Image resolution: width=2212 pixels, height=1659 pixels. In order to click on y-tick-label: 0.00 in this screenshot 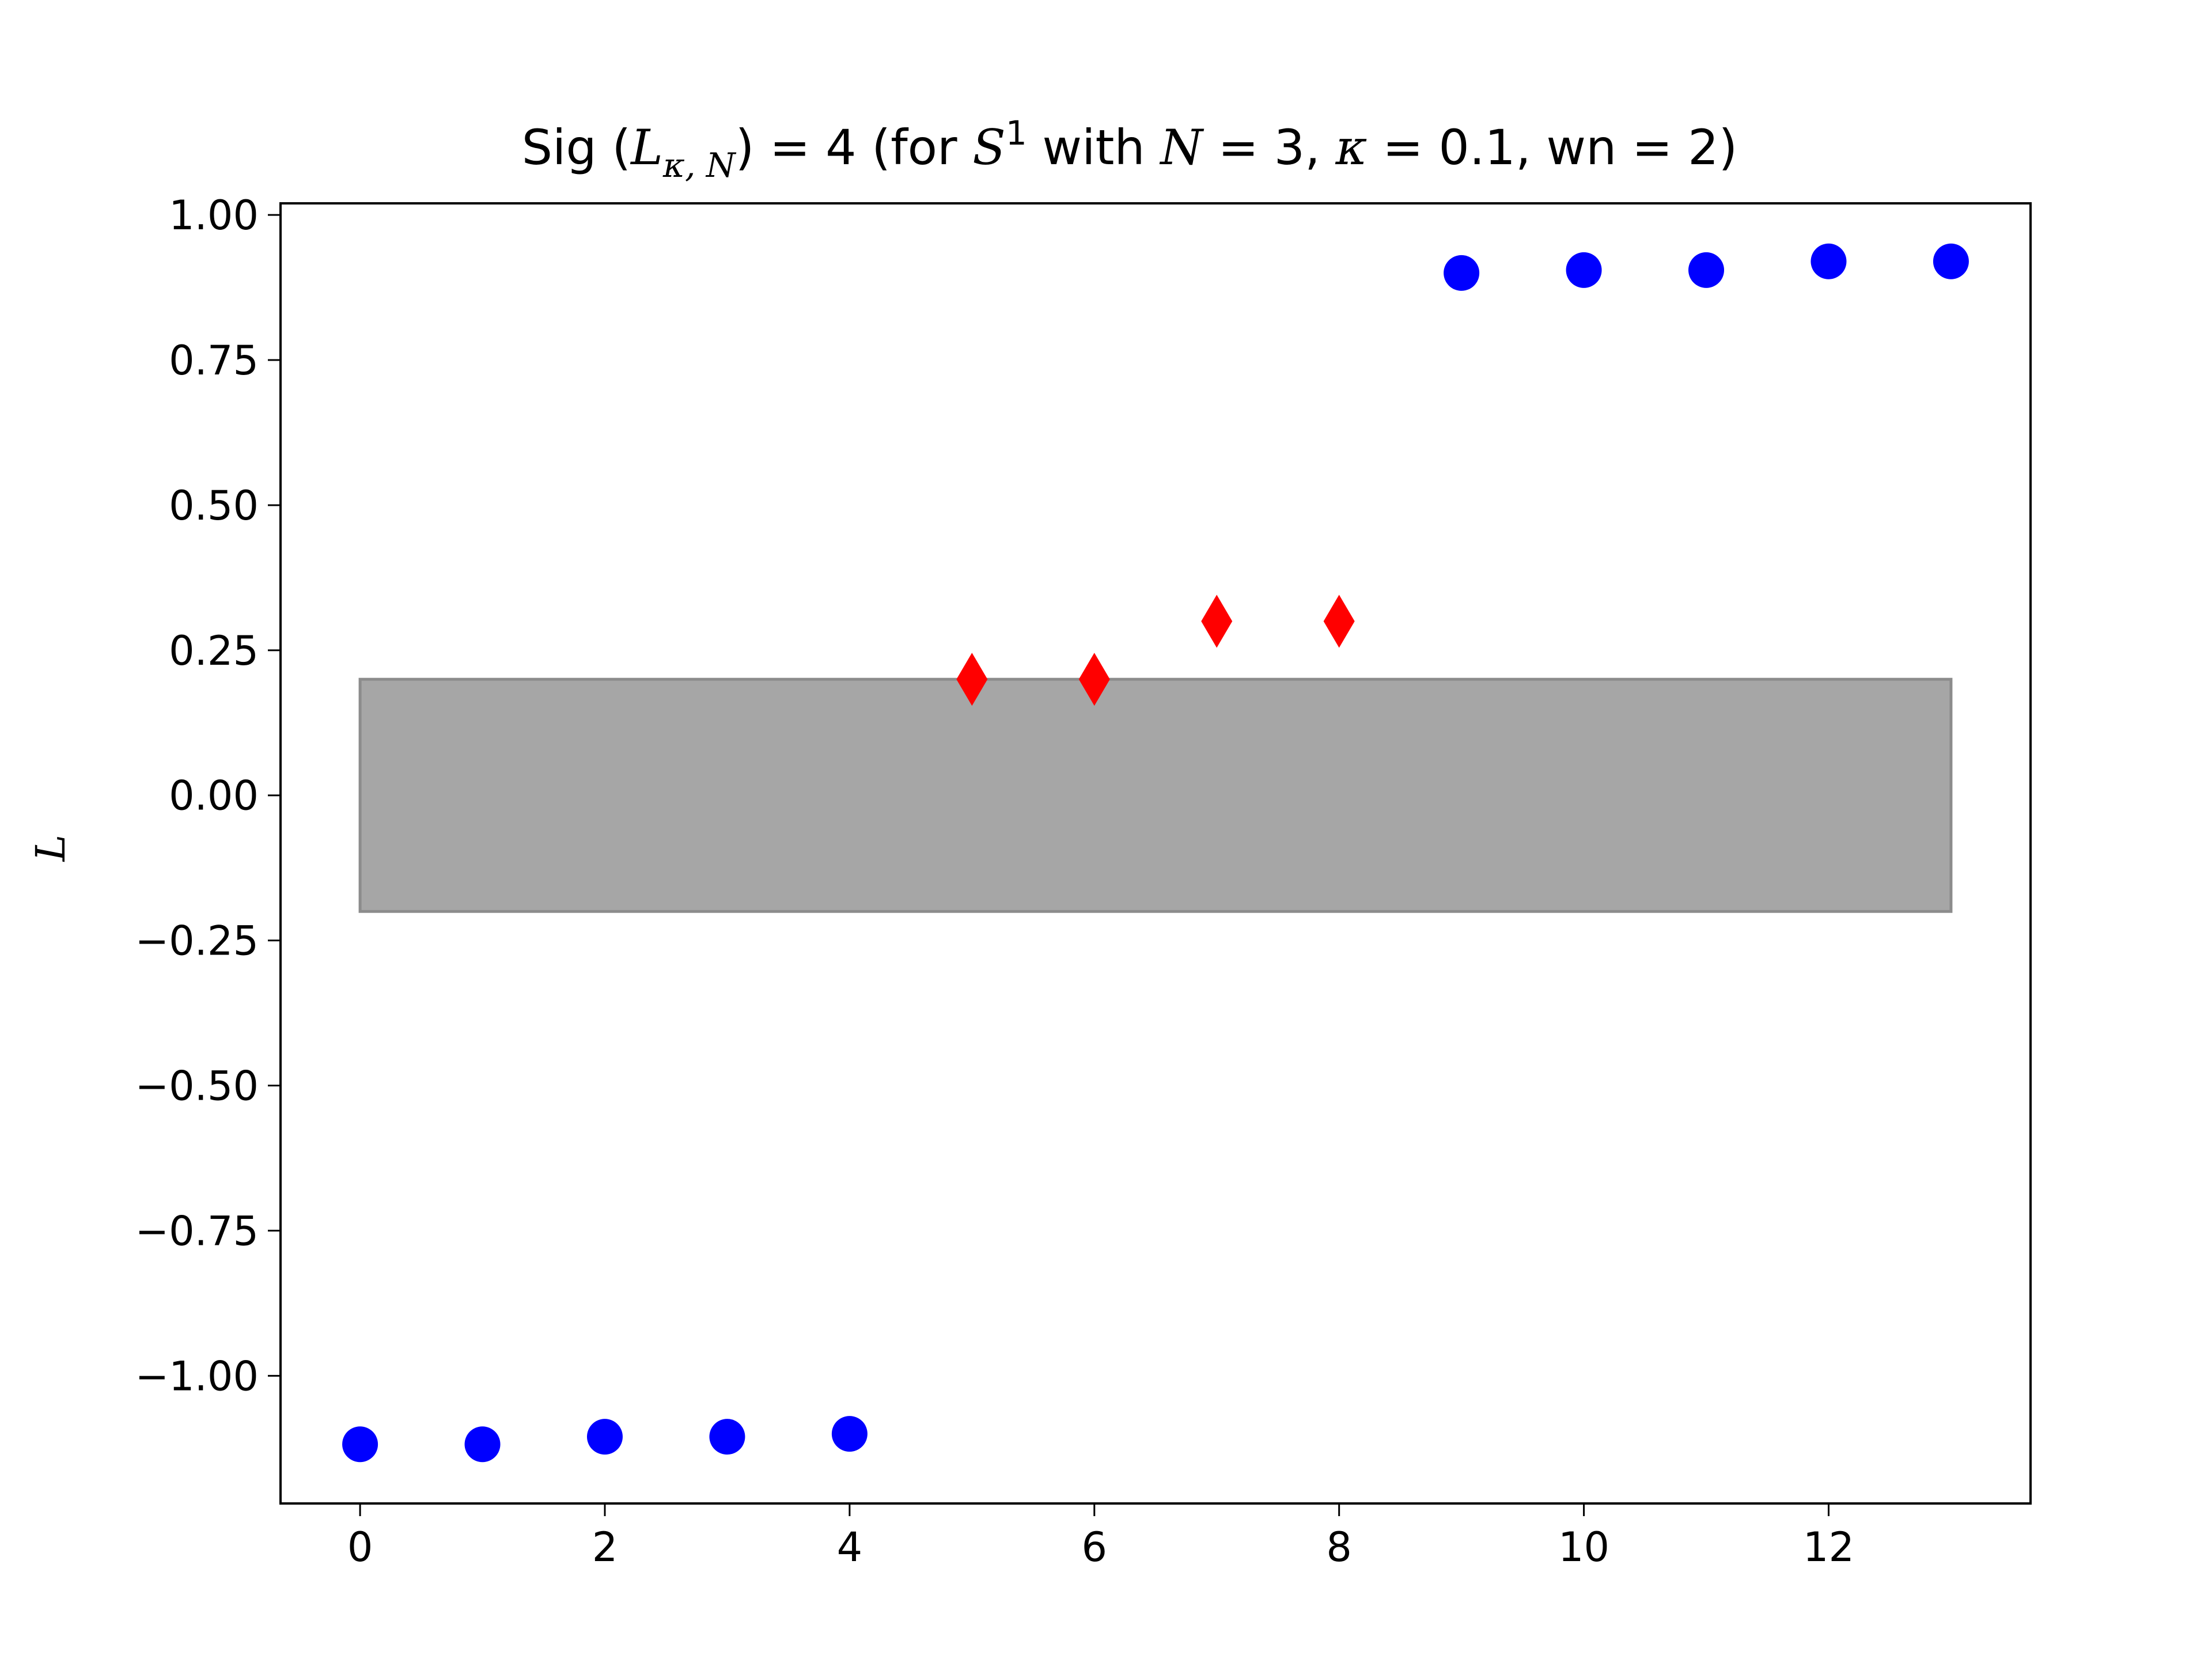, I will do `click(214, 796)`.